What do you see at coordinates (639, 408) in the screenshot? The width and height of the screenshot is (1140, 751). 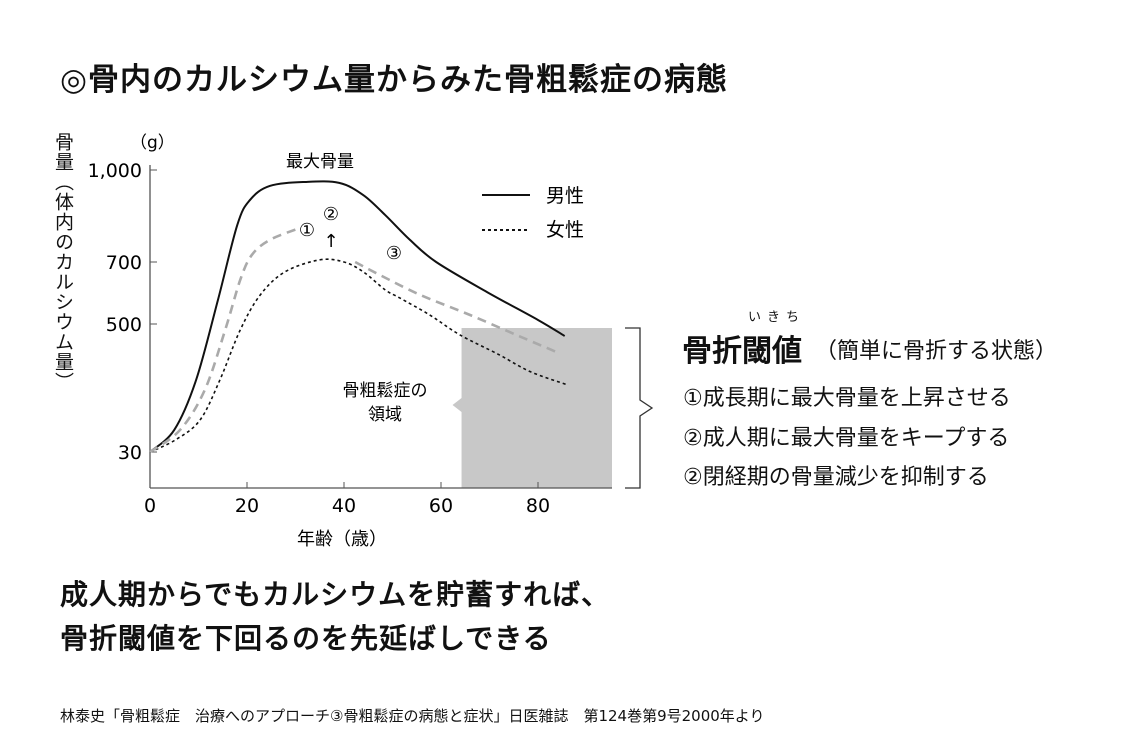 I see `threshold-bracket` at bounding box center [639, 408].